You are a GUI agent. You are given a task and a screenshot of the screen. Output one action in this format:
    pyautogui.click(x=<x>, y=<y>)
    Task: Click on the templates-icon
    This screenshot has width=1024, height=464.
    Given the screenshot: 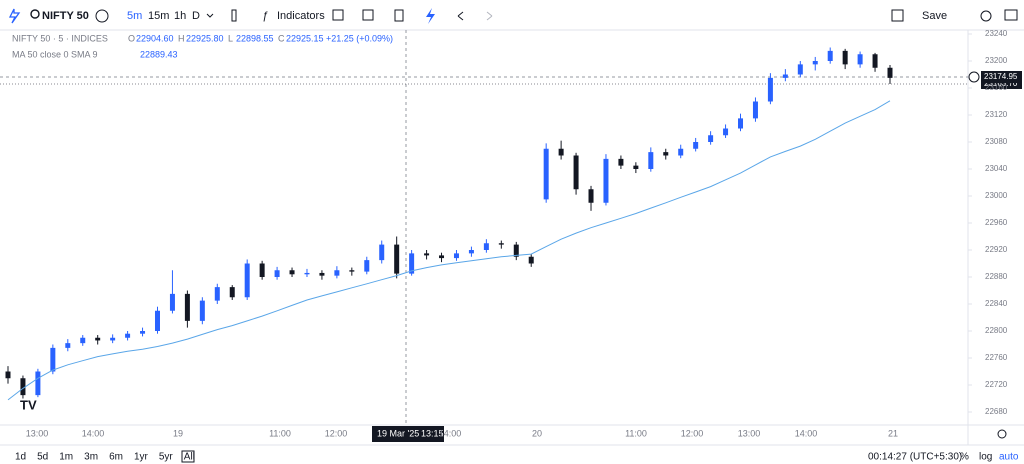 What is the action you would take?
    pyautogui.click(x=338, y=15)
    